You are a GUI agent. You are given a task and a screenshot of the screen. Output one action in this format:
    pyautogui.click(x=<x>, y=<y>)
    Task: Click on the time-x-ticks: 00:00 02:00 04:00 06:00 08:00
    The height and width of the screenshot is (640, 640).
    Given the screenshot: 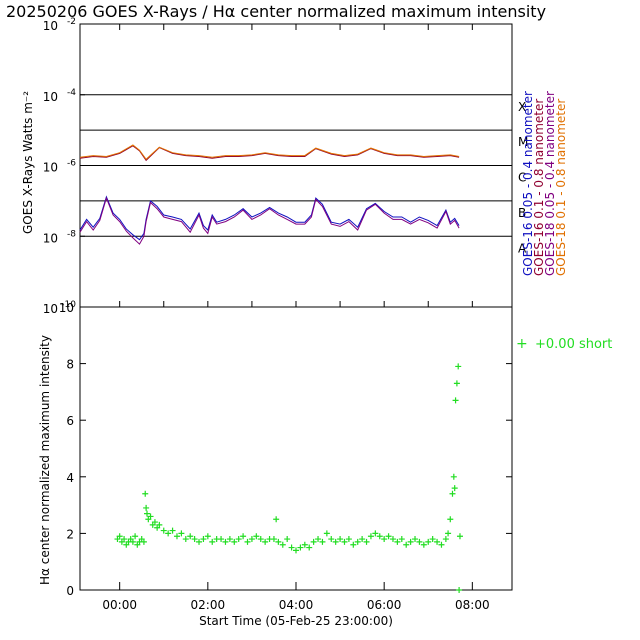 What is the action you would take?
    pyautogui.click(x=296, y=597)
    